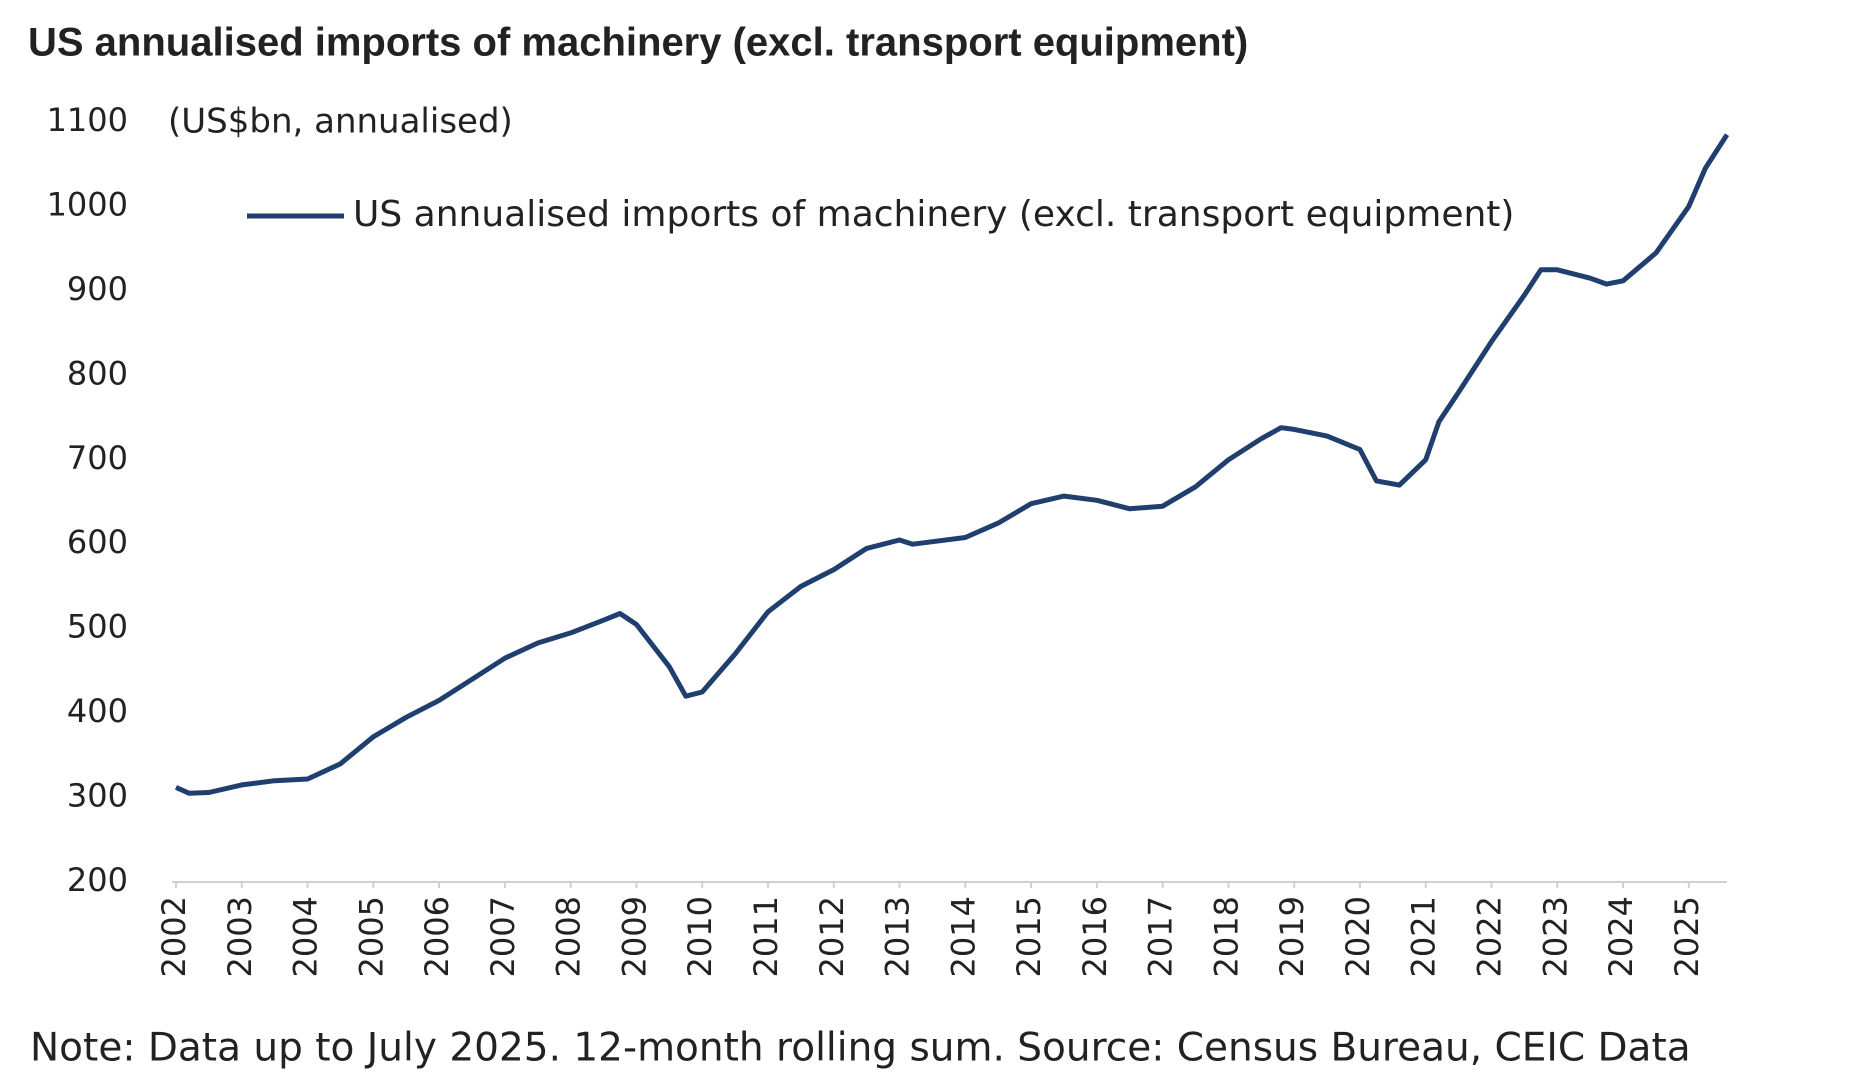 The image size is (1851, 1079). Describe the element at coordinates (87, 204) in the screenshot. I see `y-tick-label: 1000` at that location.